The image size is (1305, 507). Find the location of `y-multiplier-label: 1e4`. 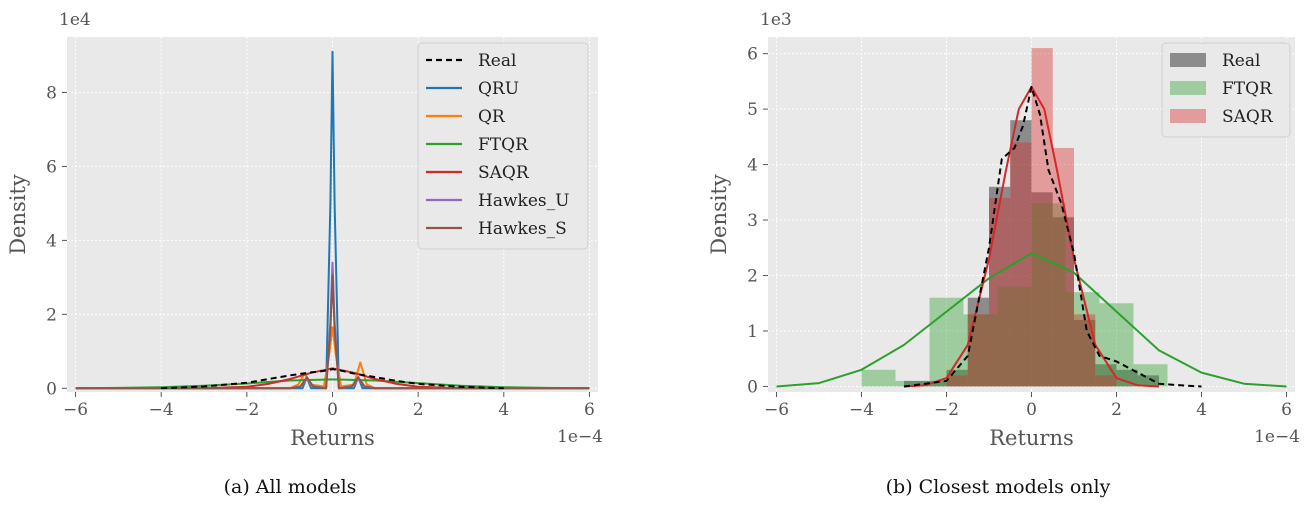

y-multiplier-label: 1e4 is located at coordinates (75, 20).